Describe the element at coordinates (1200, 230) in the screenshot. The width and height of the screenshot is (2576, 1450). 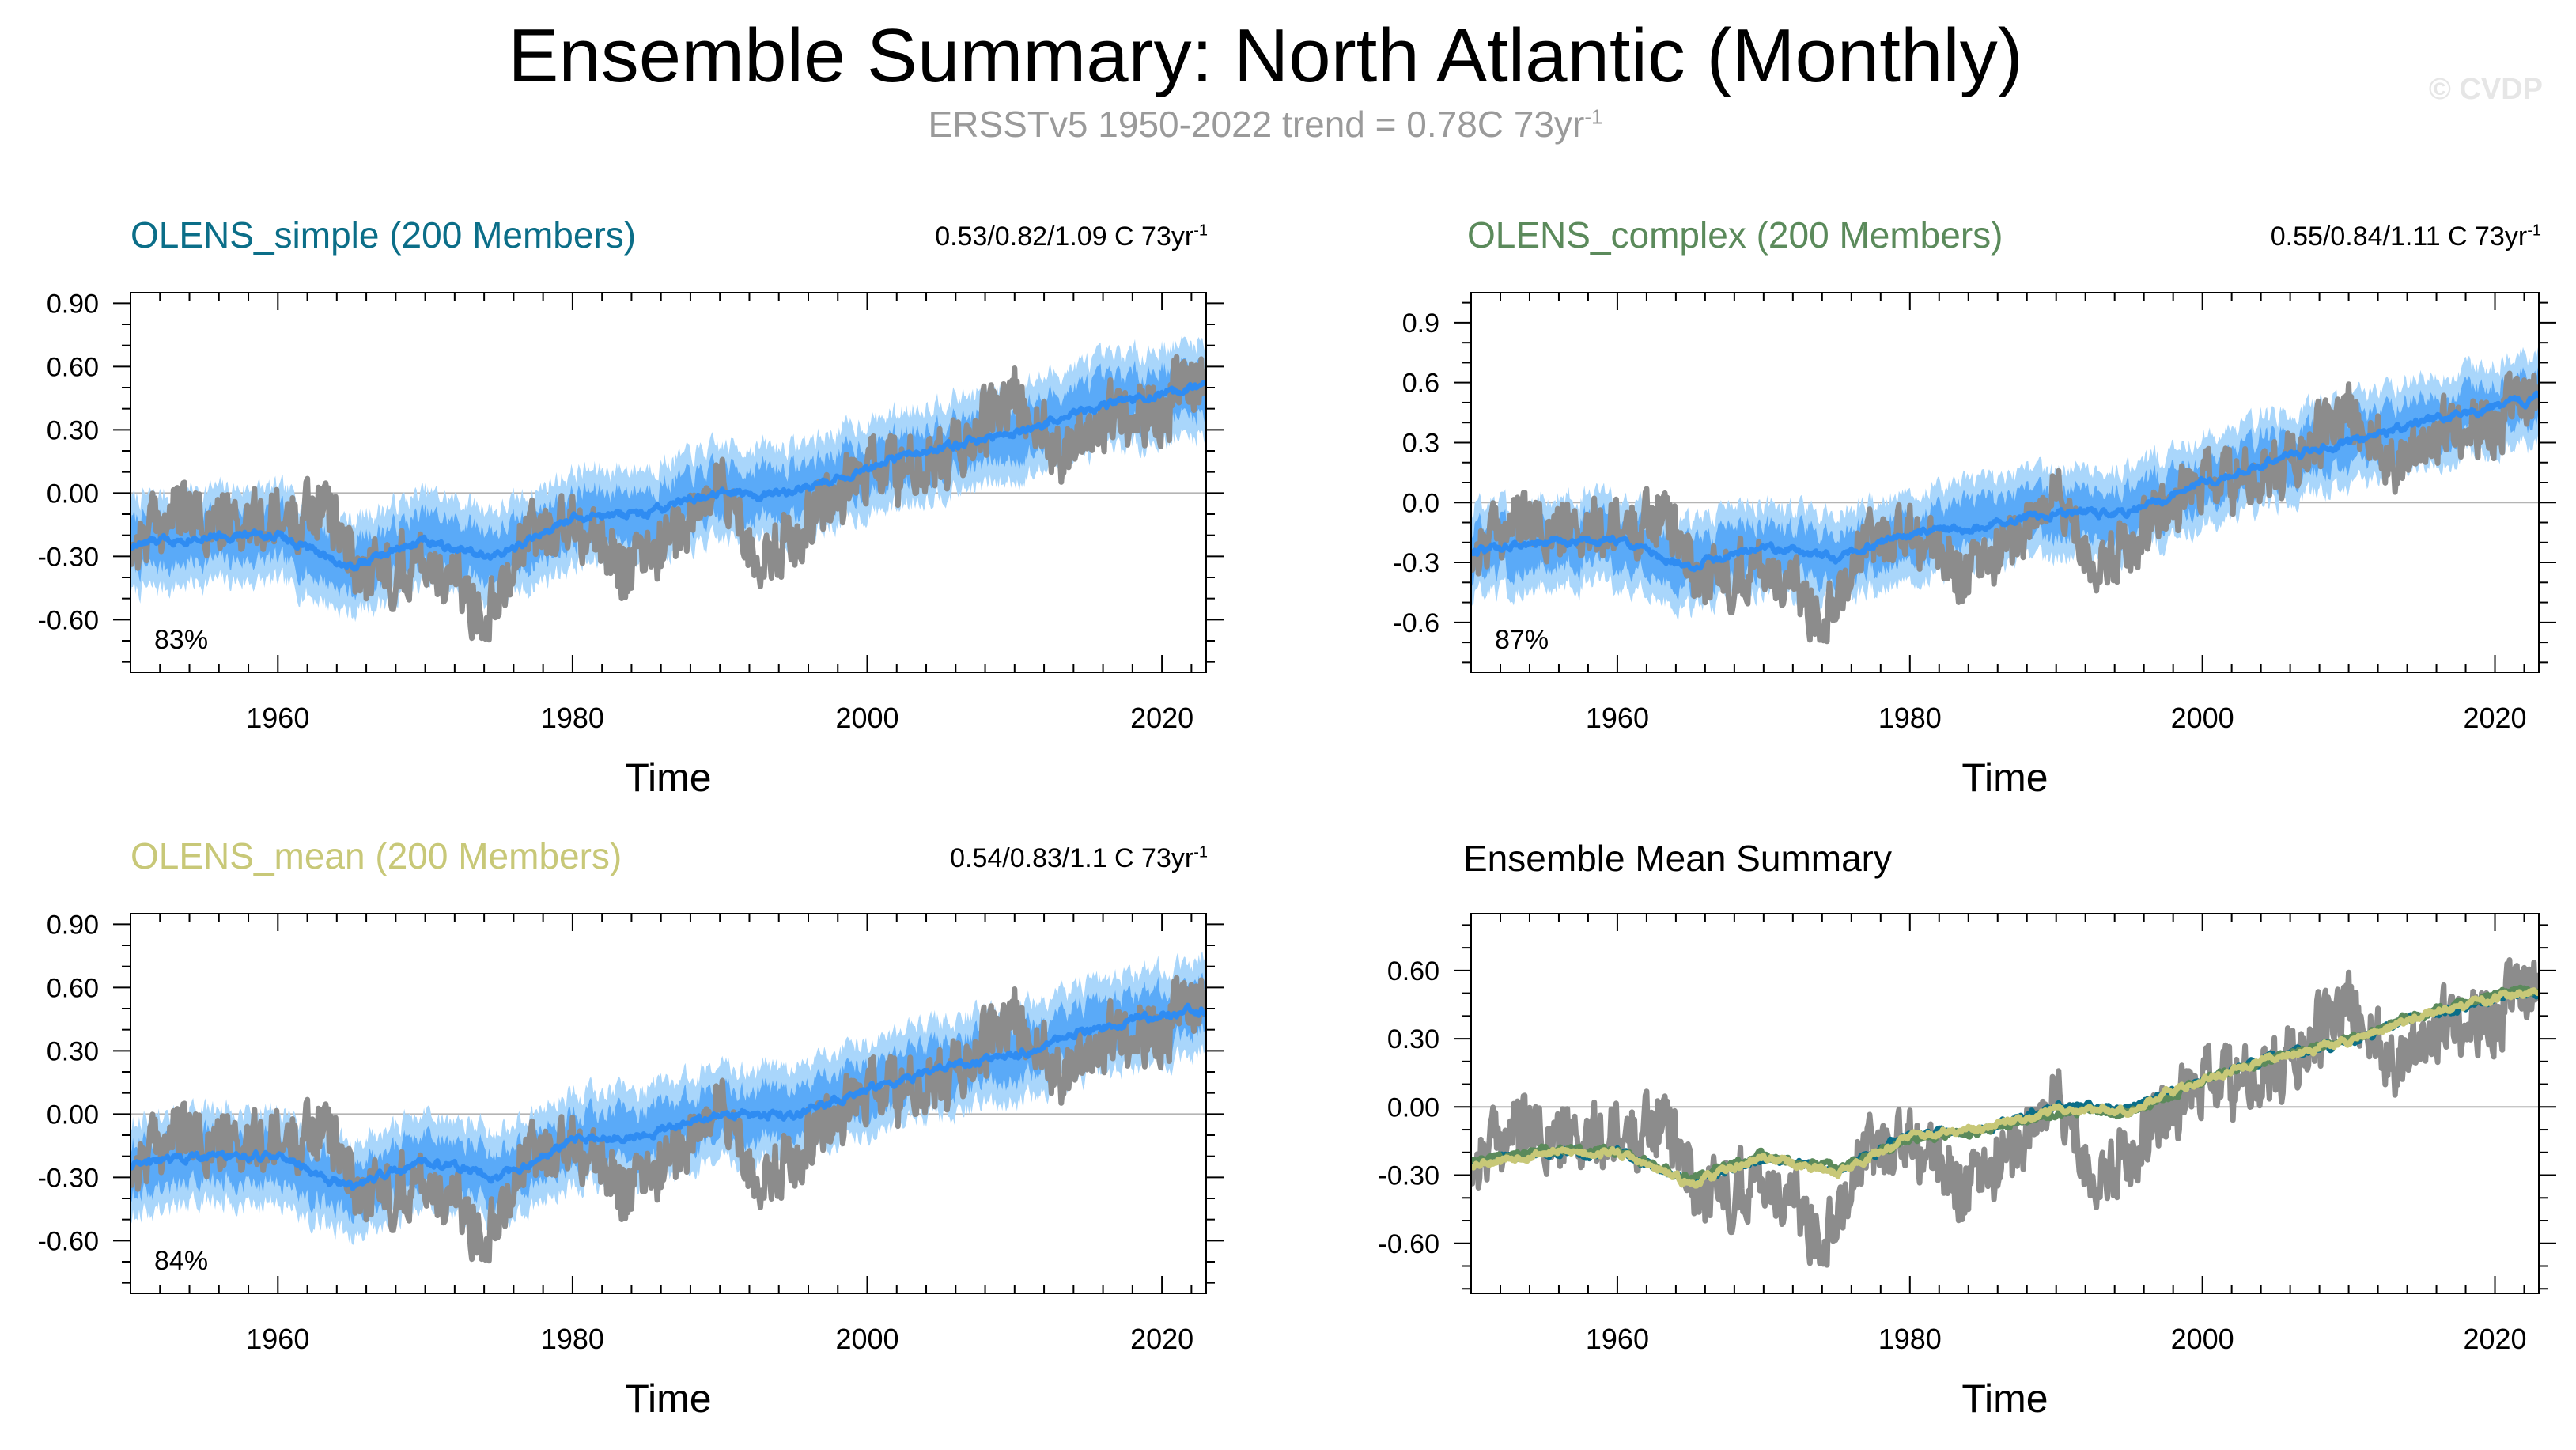
I see `panel-1-trend-sup: -1` at that location.